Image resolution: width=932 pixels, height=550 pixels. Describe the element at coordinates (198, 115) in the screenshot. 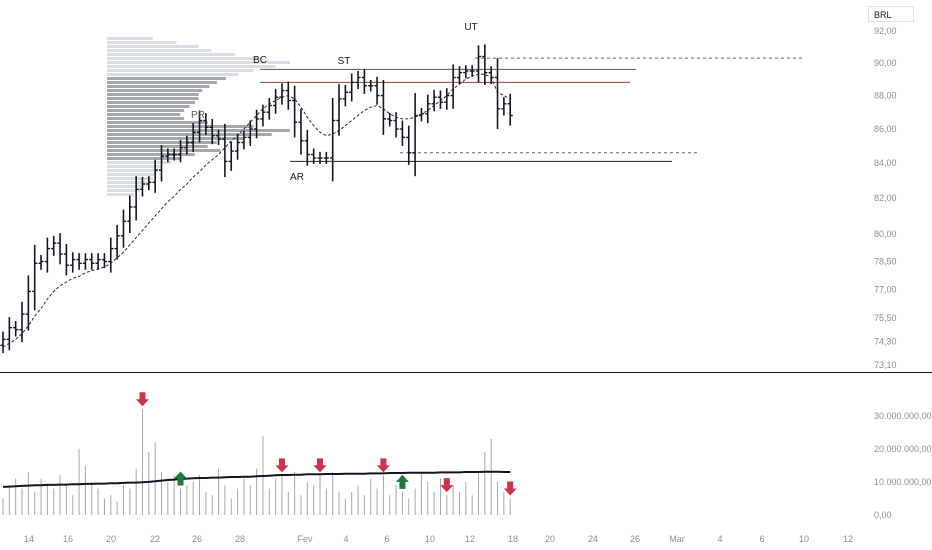

I see `annotation-pr: PR` at that location.